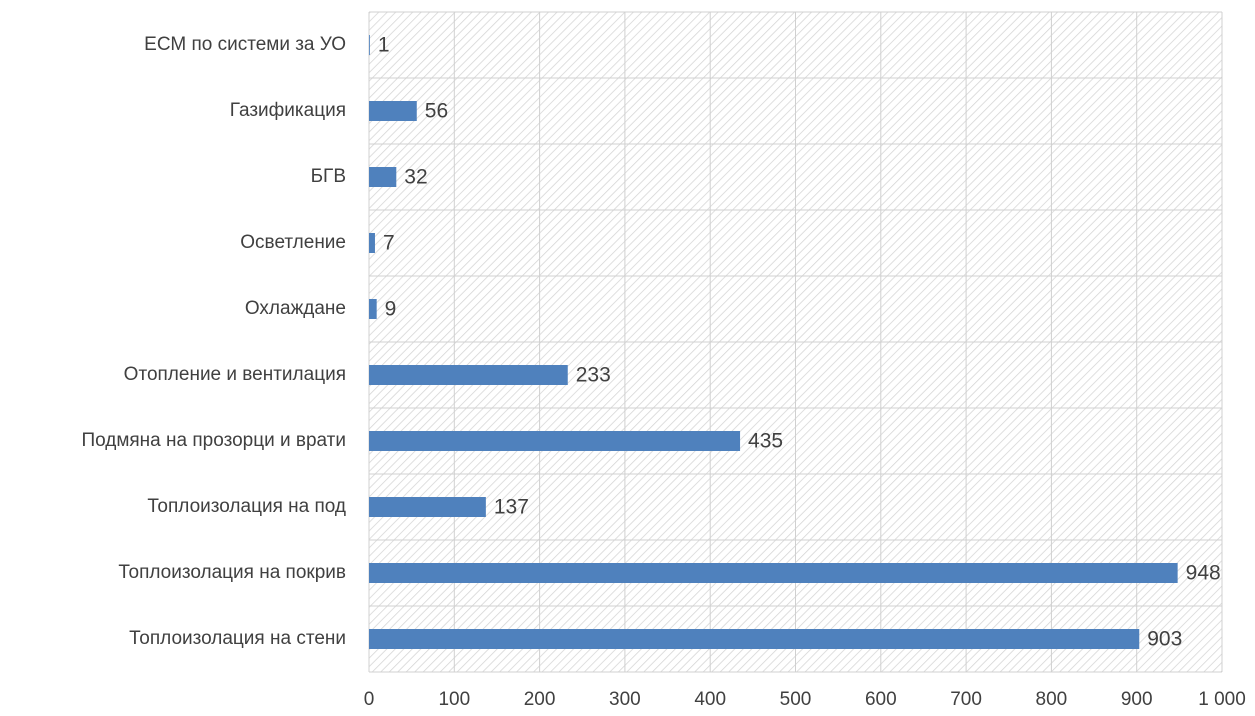 This screenshot has height=716, width=1255. What do you see at coordinates (881, 699) in the screenshot?
I see `x-tick-label: 600` at bounding box center [881, 699].